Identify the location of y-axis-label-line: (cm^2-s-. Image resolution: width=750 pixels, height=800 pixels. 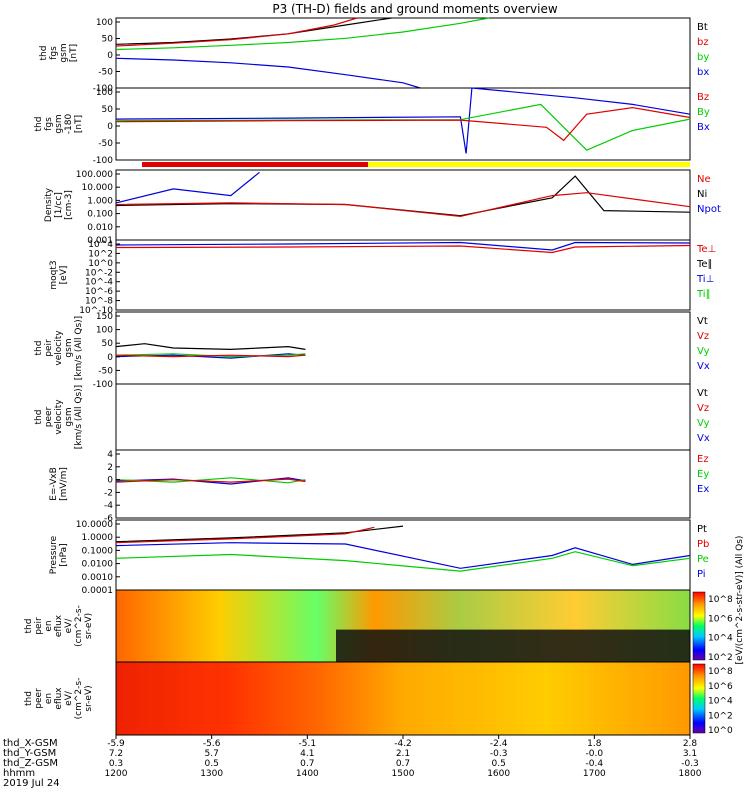
(79, 626).